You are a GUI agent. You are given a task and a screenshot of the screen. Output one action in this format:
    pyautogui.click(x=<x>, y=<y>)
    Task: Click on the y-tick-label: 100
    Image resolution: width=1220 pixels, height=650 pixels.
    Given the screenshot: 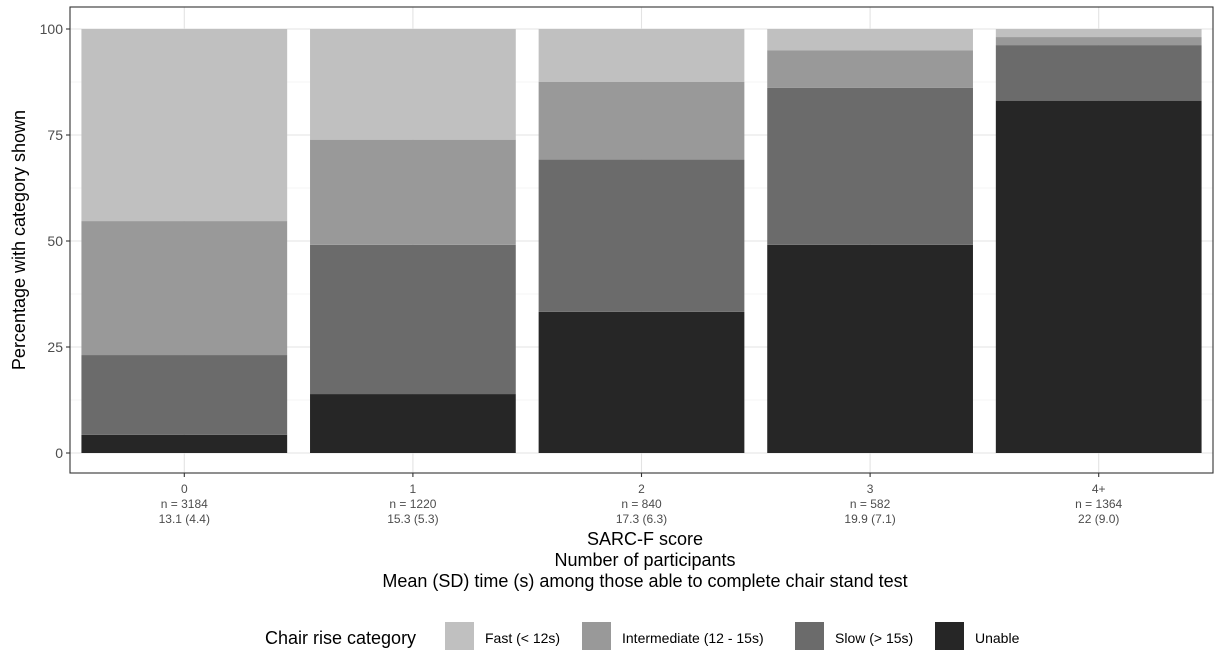 What is the action you would take?
    pyautogui.click(x=52, y=29)
    